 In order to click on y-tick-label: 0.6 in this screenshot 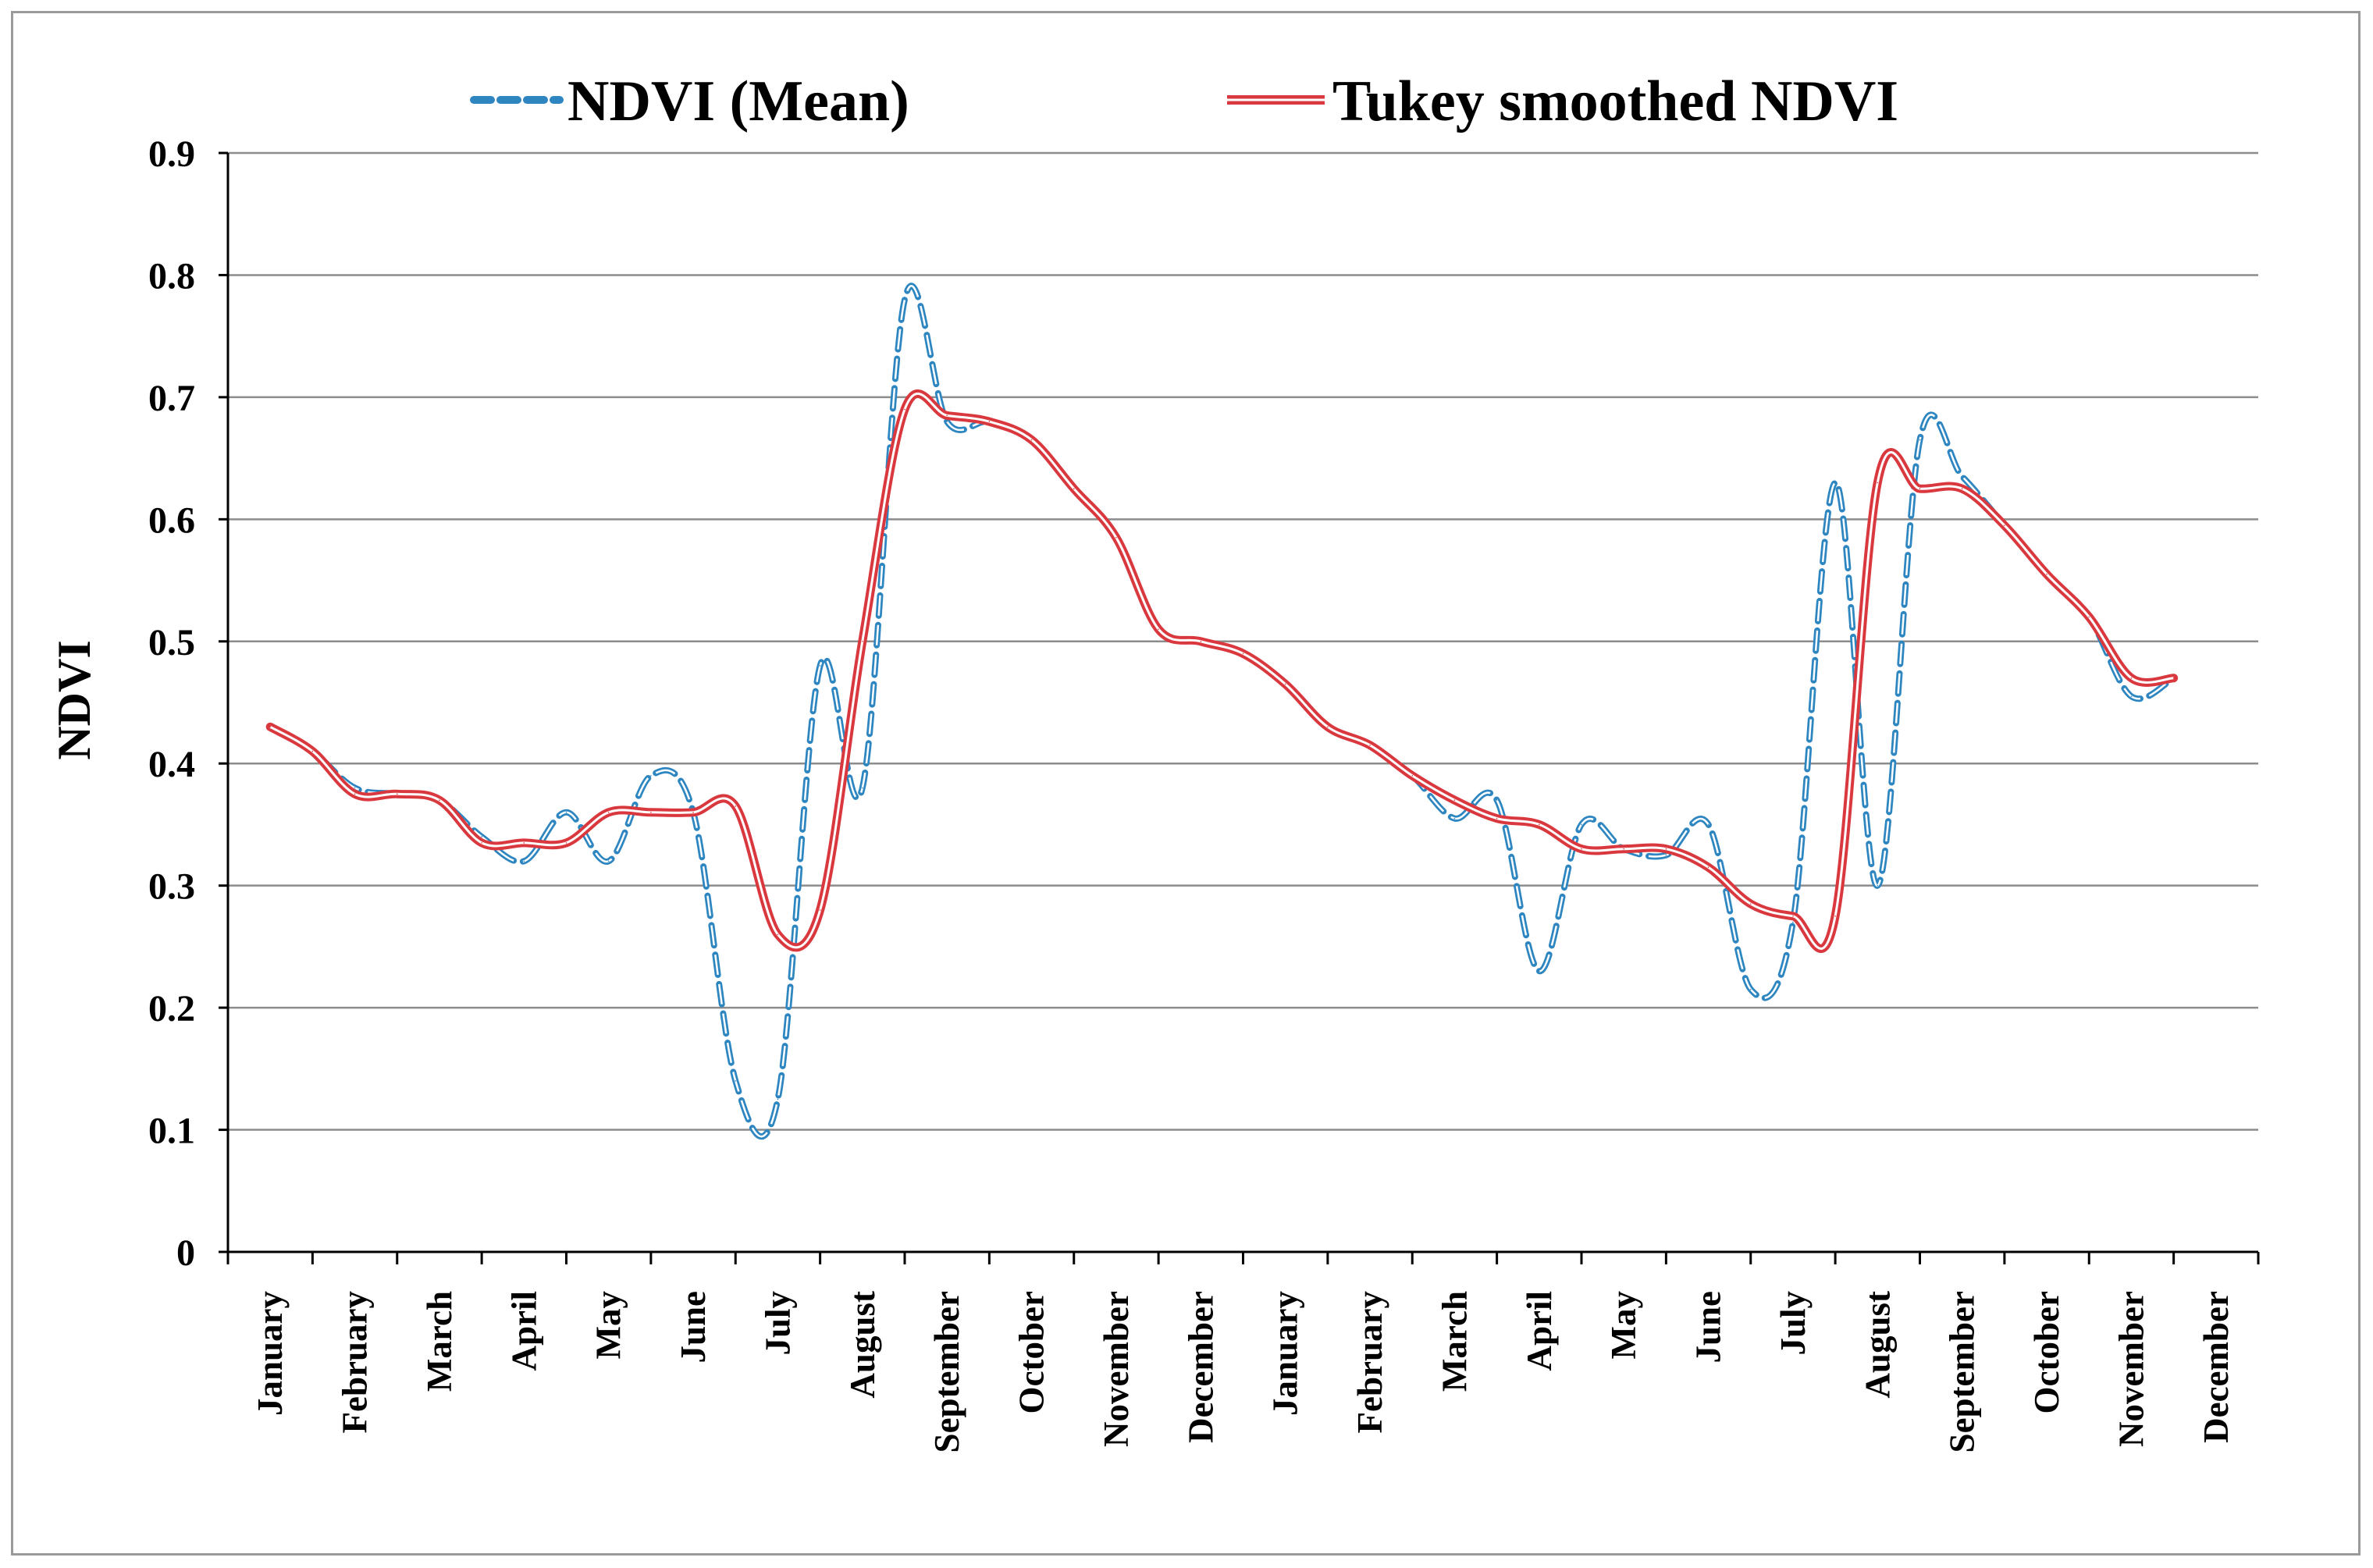, I will do `click(171, 520)`.